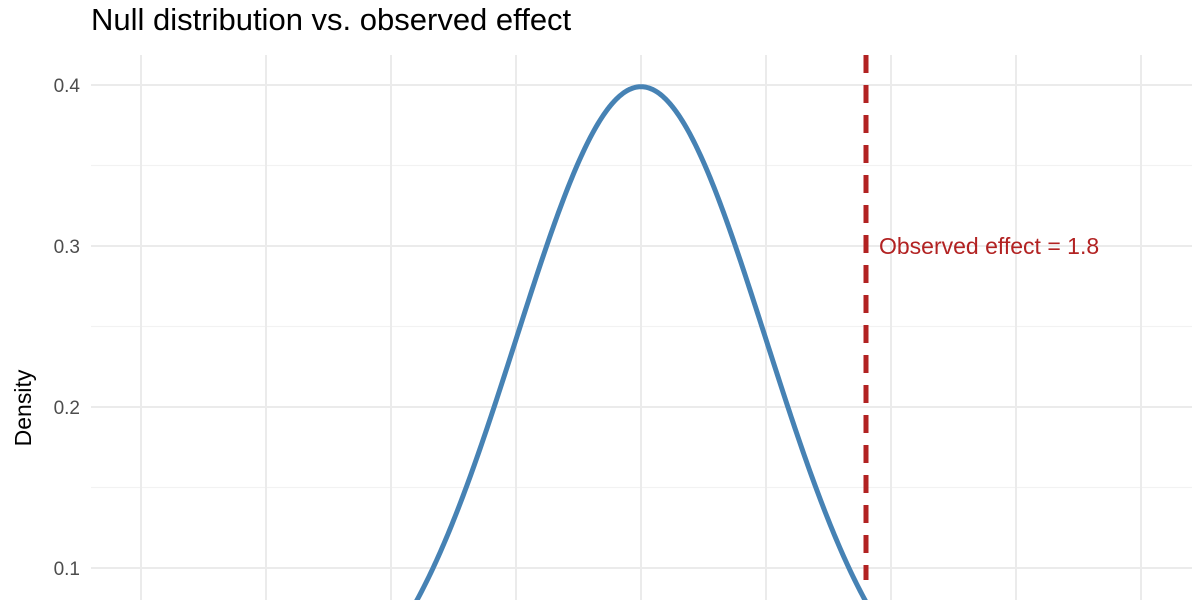 Image resolution: width=1200 pixels, height=600 pixels. What do you see at coordinates (989, 246) in the screenshot?
I see `observed-effect-label: Observed effect = 1.8` at bounding box center [989, 246].